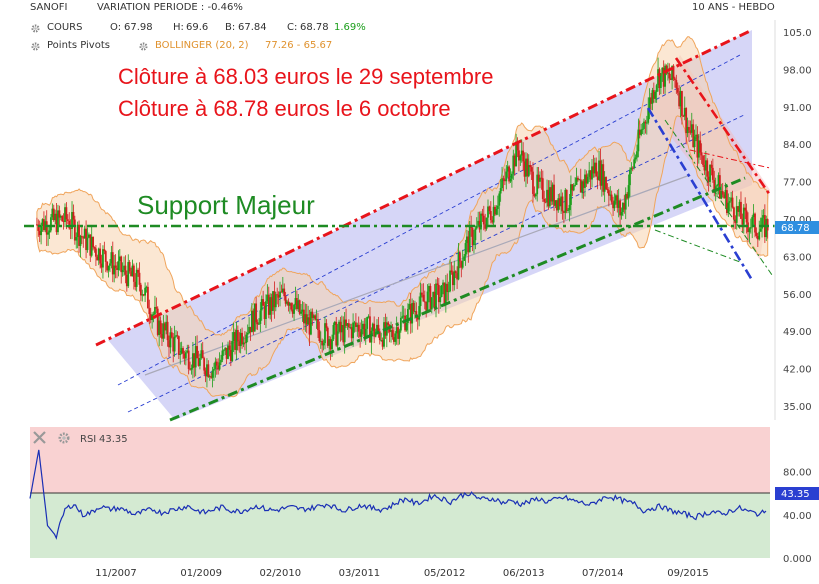 The height and width of the screenshot is (584, 819). Describe the element at coordinates (49, 7) in the screenshot. I see `symbol-label: SANOFI` at that location.